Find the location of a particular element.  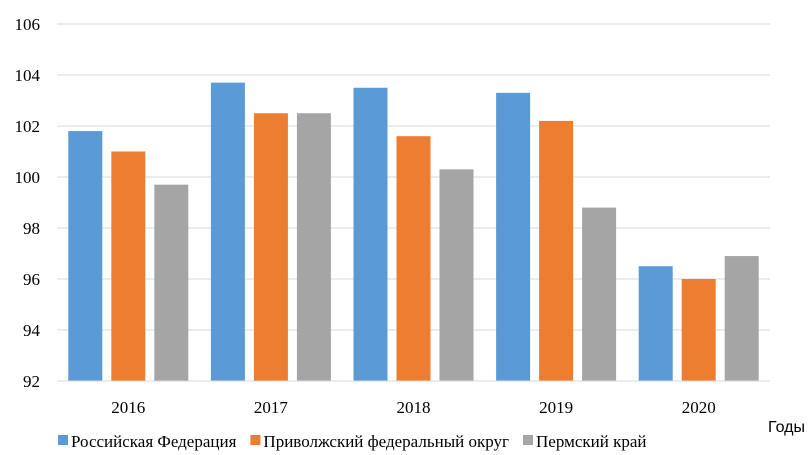

x-tick-label: 2018 is located at coordinates (414, 407).